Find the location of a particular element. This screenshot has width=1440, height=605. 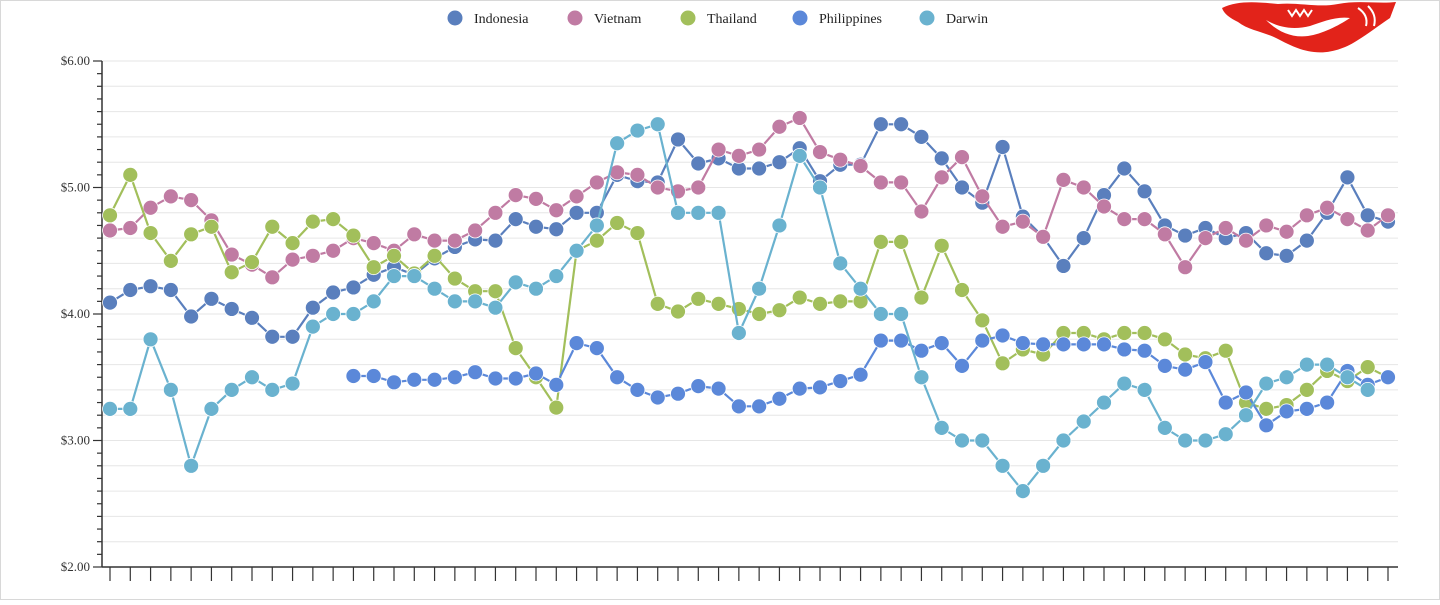

y-tick-label: $2.00 is located at coordinates (75, 566).